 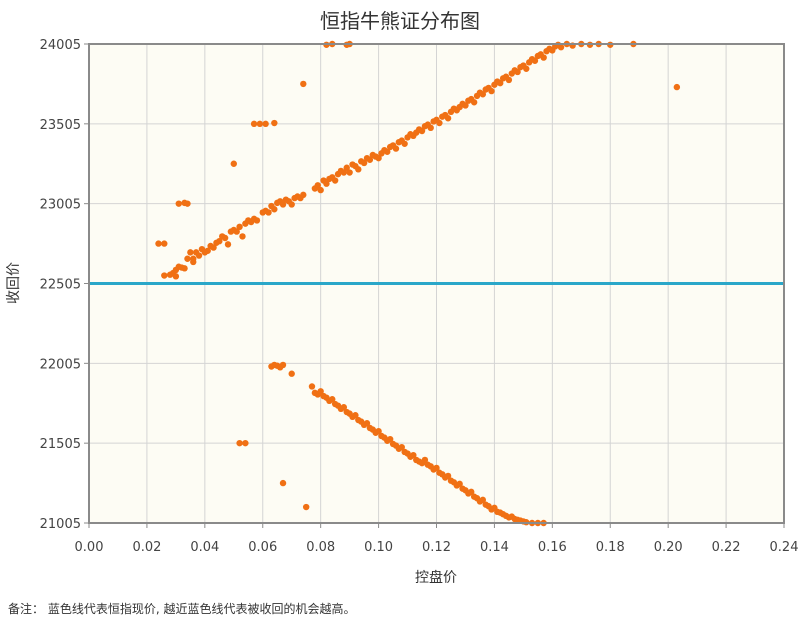 I want to click on x-tick-label: 0.18, so click(x=610, y=547).